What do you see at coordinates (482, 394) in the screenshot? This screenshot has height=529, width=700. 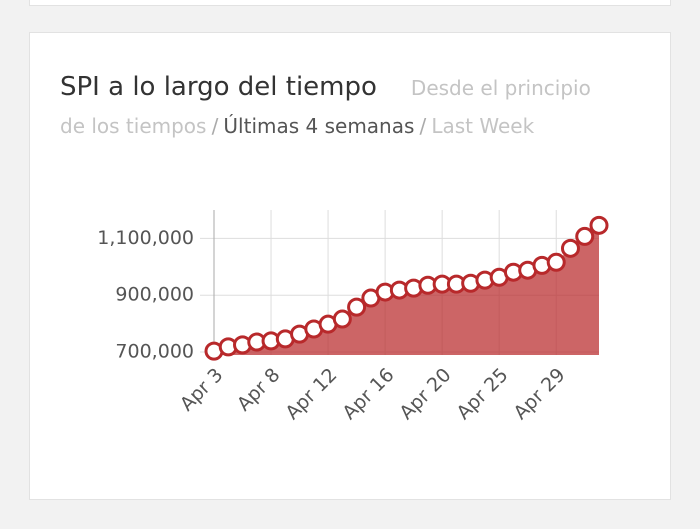 I see `x-tick-label: Apr 25` at bounding box center [482, 394].